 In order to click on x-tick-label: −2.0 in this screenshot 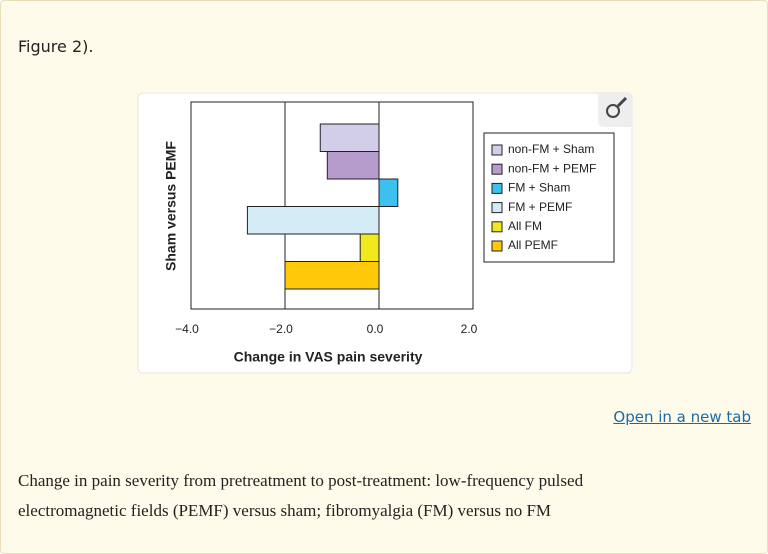, I will do `click(281, 329)`.